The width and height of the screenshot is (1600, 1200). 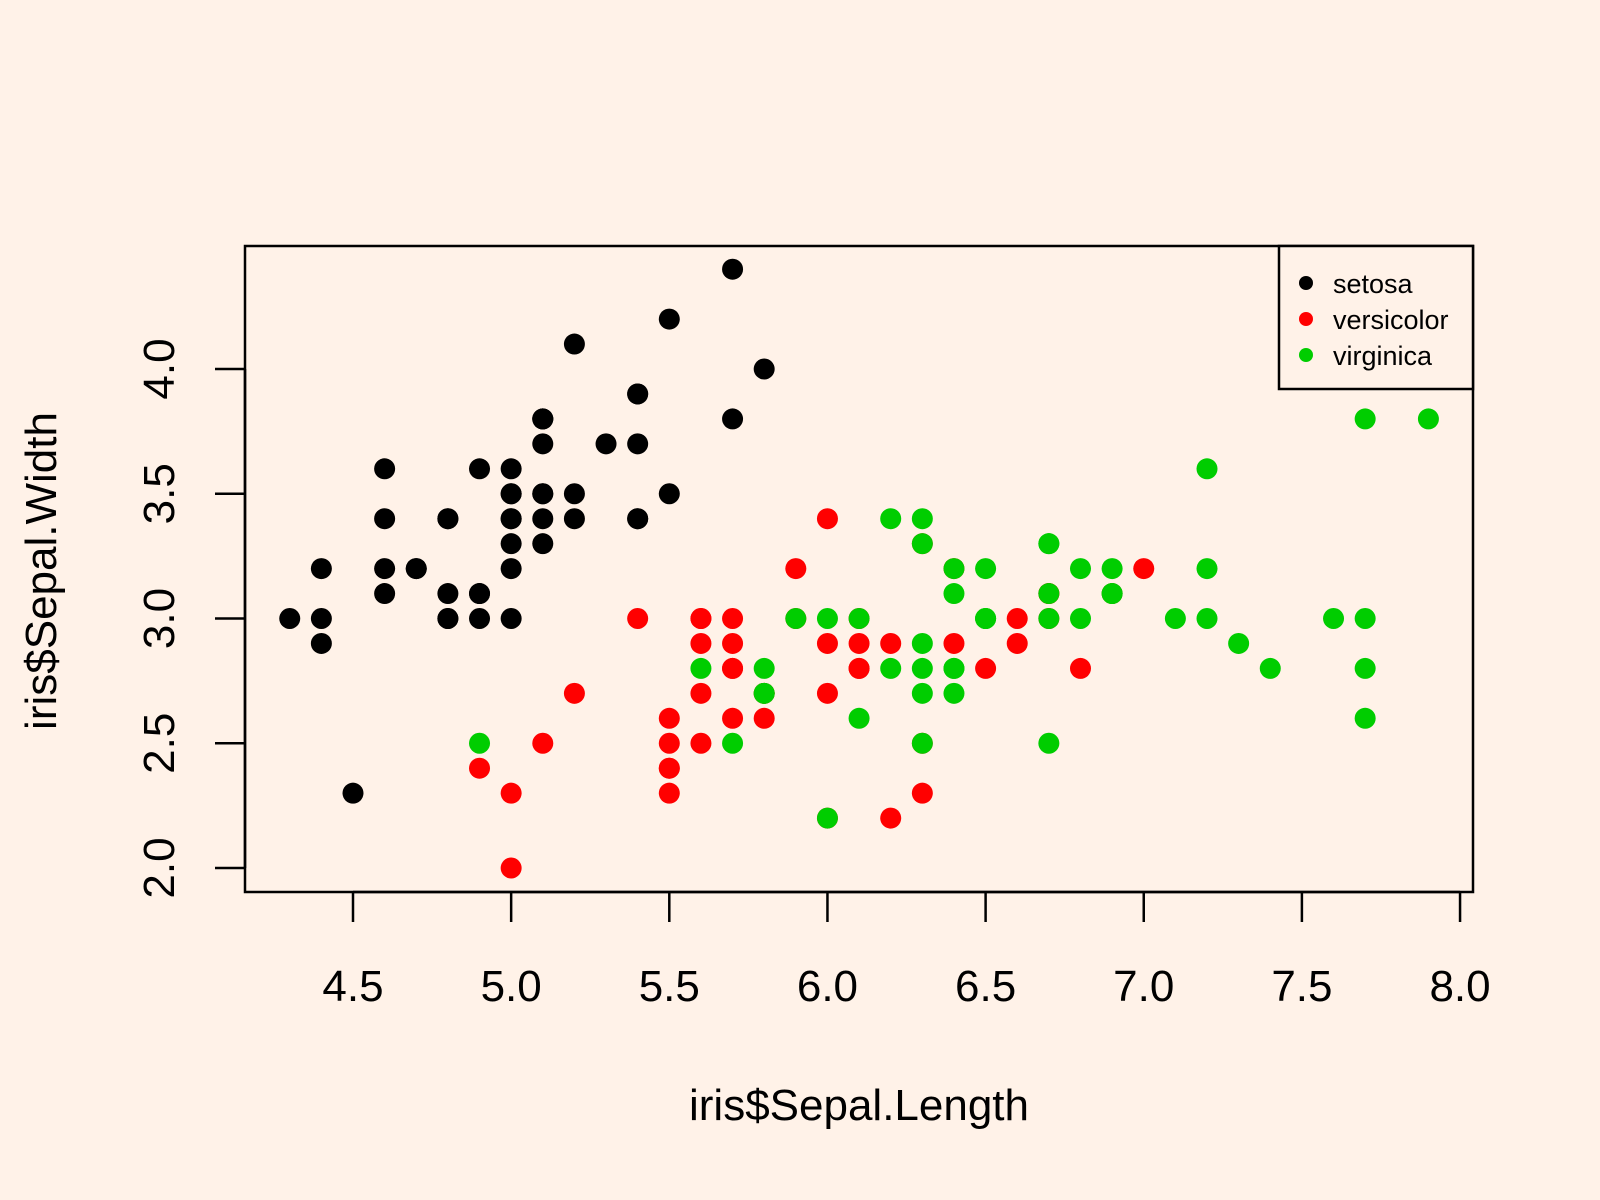 I want to click on x-axis: 4.5 5.0 5.5 6.0 6.5 7.0 7.5 8.0, so click(x=906, y=950).